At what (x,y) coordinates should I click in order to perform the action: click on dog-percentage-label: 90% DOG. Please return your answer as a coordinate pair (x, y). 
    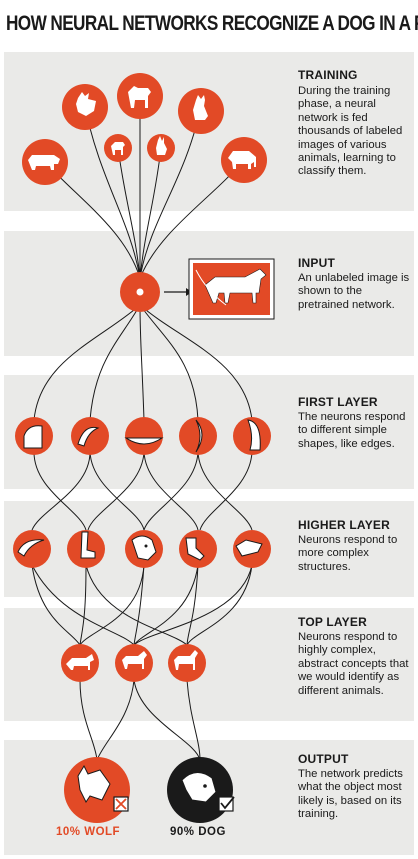
    Looking at the image, I should click on (198, 832).